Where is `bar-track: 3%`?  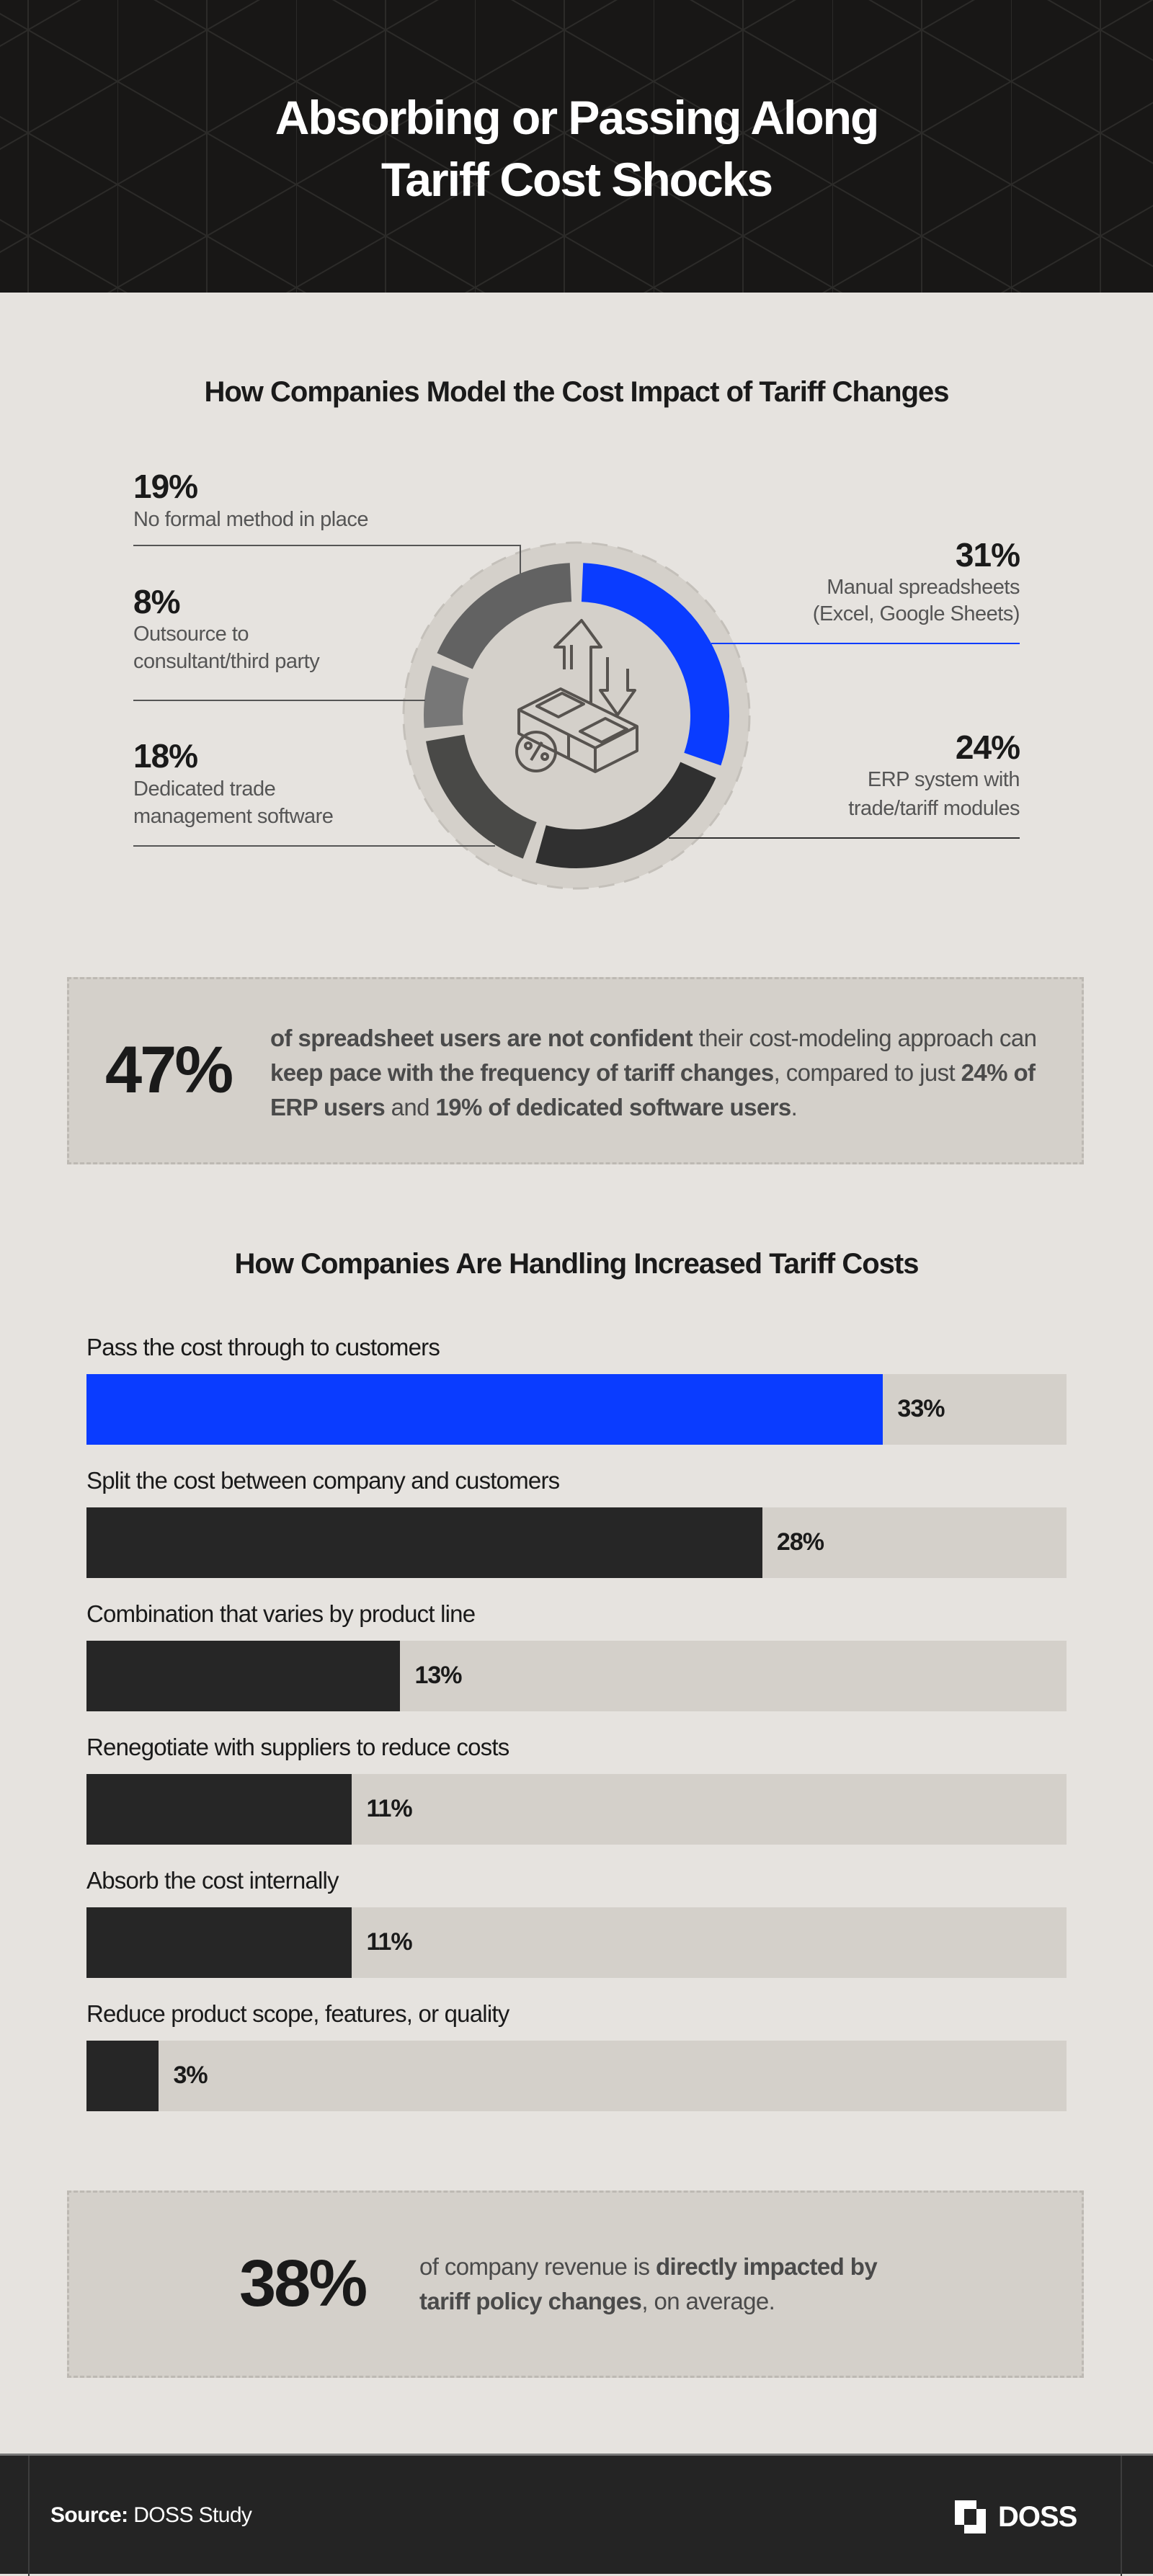
bar-track: 3% is located at coordinates (576, 2076).